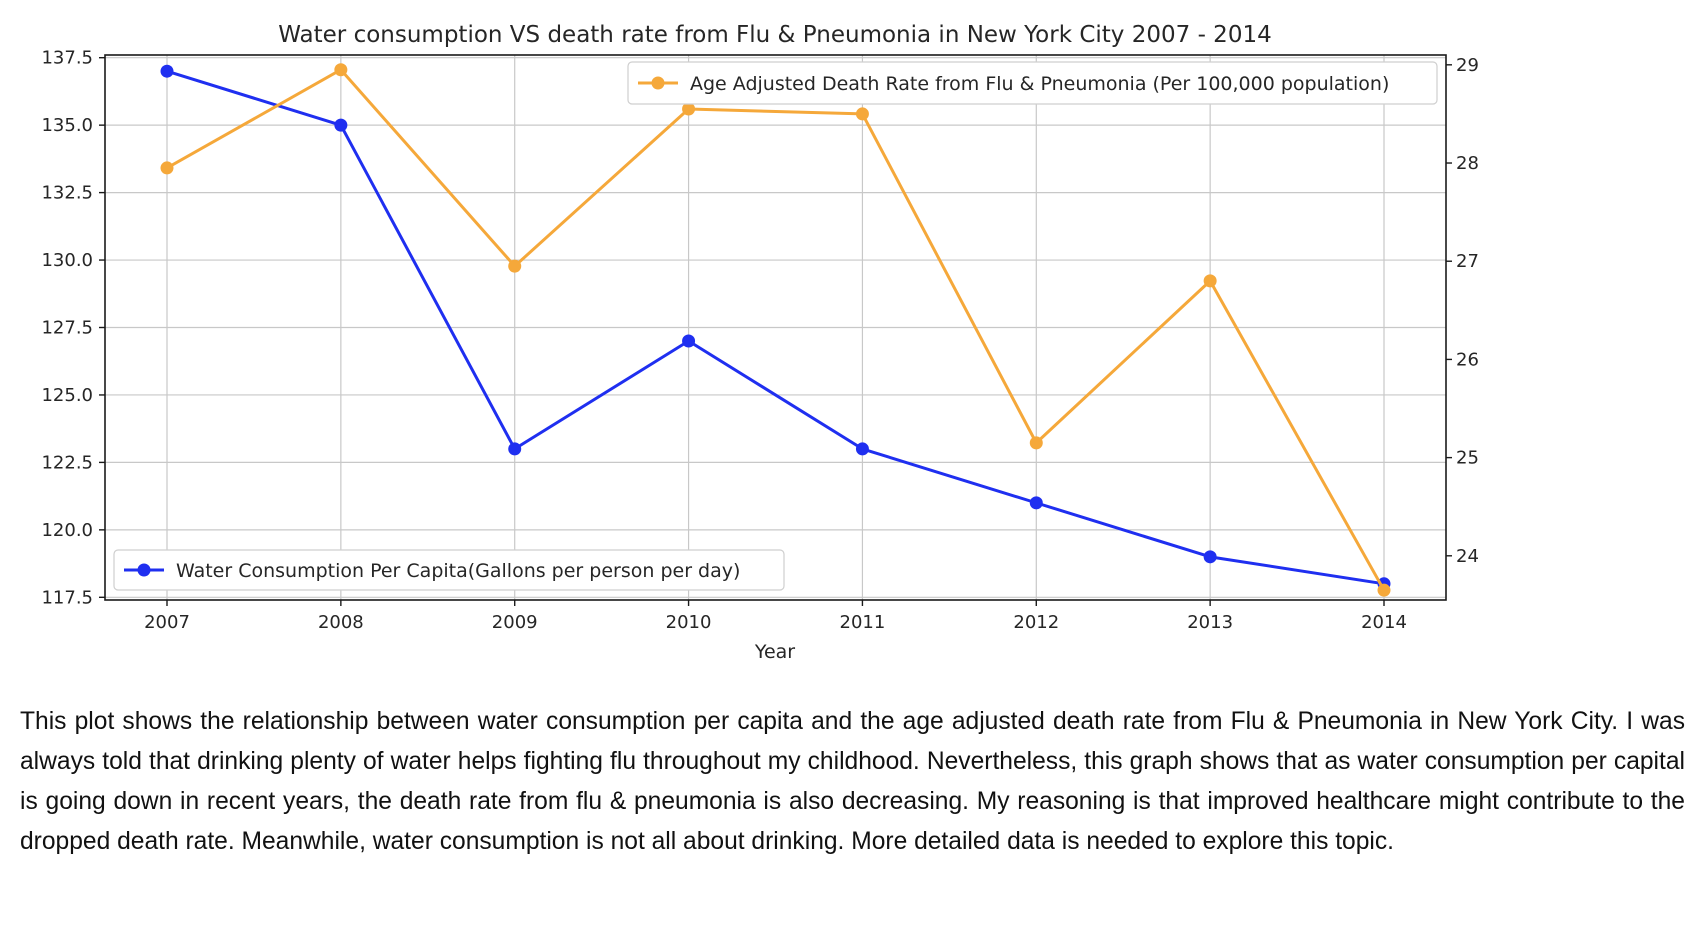  Describe the element at coordinates (67, 530) in the screenshot. I see `y-left-tick-label: 120.0` at that location.